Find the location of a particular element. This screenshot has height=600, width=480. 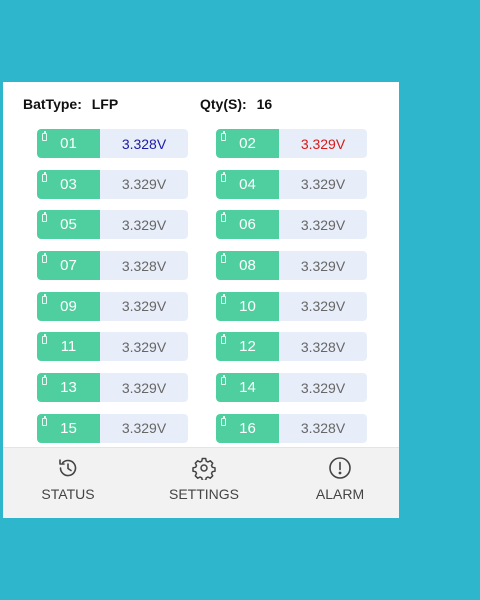

cell-quantity-label: Qty(S): is located at coordinates (223, 104).